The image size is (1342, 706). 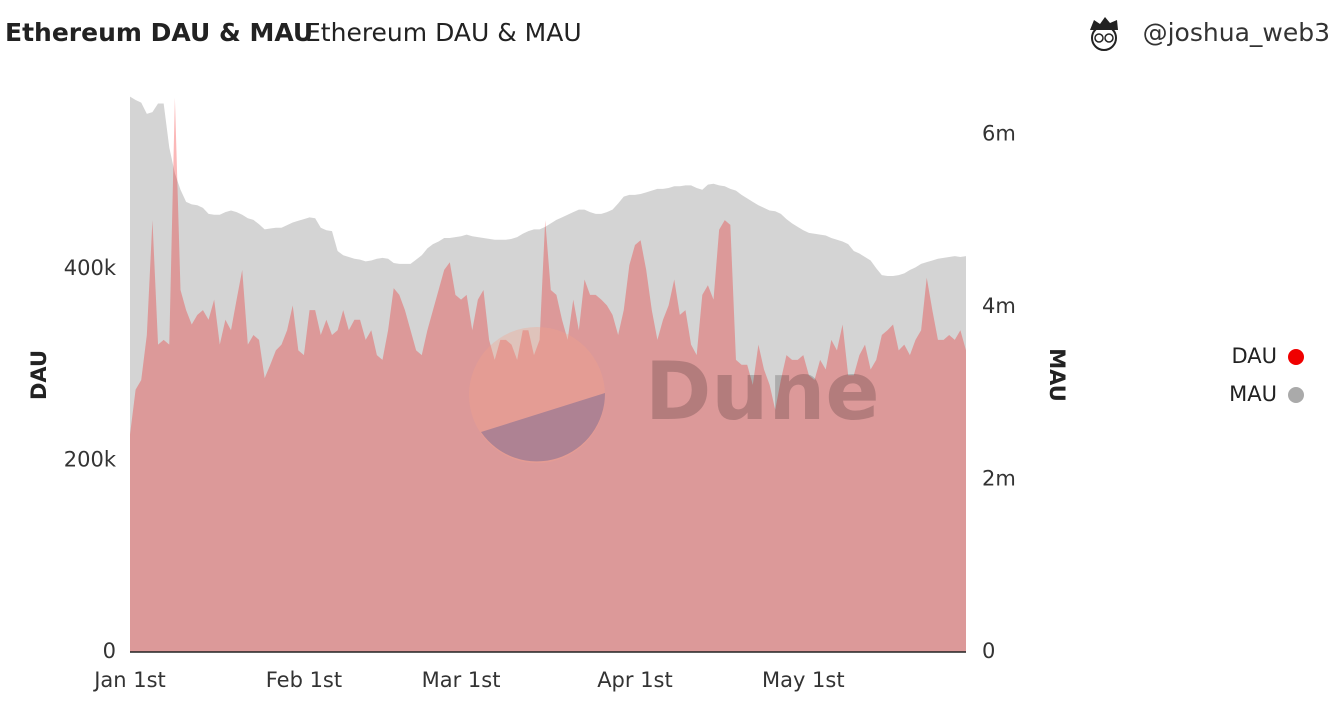 I want to click on title: Ethereum DAU & MAU, so click(x=159, y=32).